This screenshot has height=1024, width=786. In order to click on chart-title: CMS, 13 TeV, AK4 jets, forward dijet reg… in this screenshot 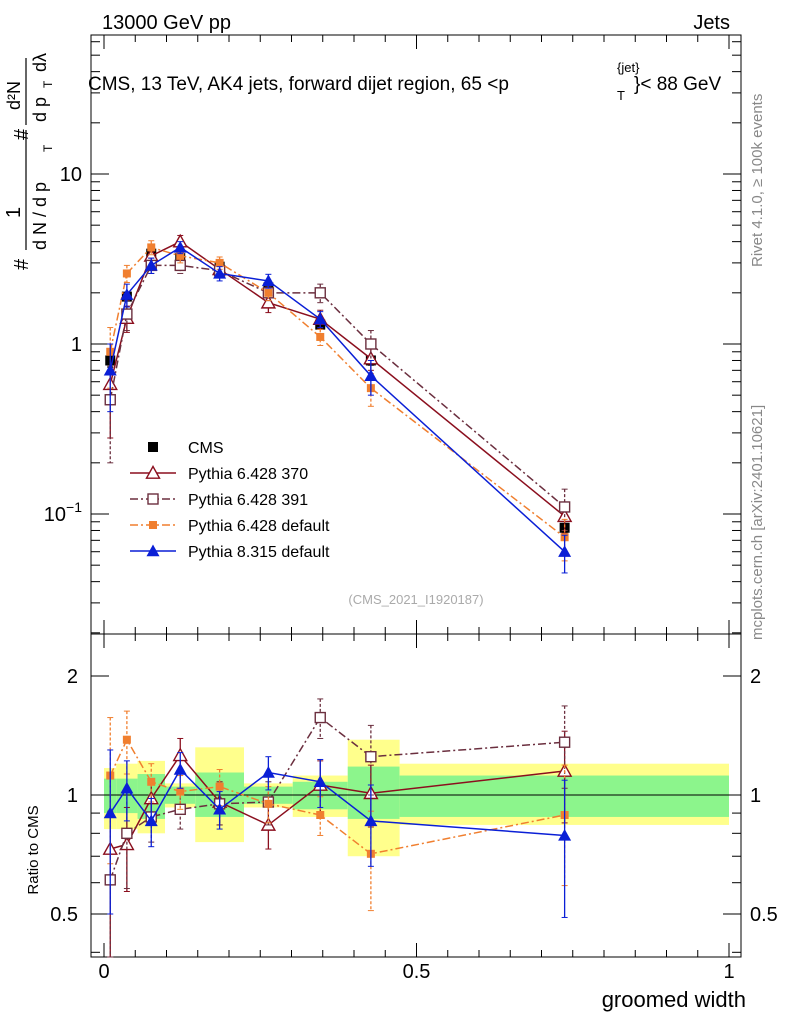, I will do `click(404, 81)`.